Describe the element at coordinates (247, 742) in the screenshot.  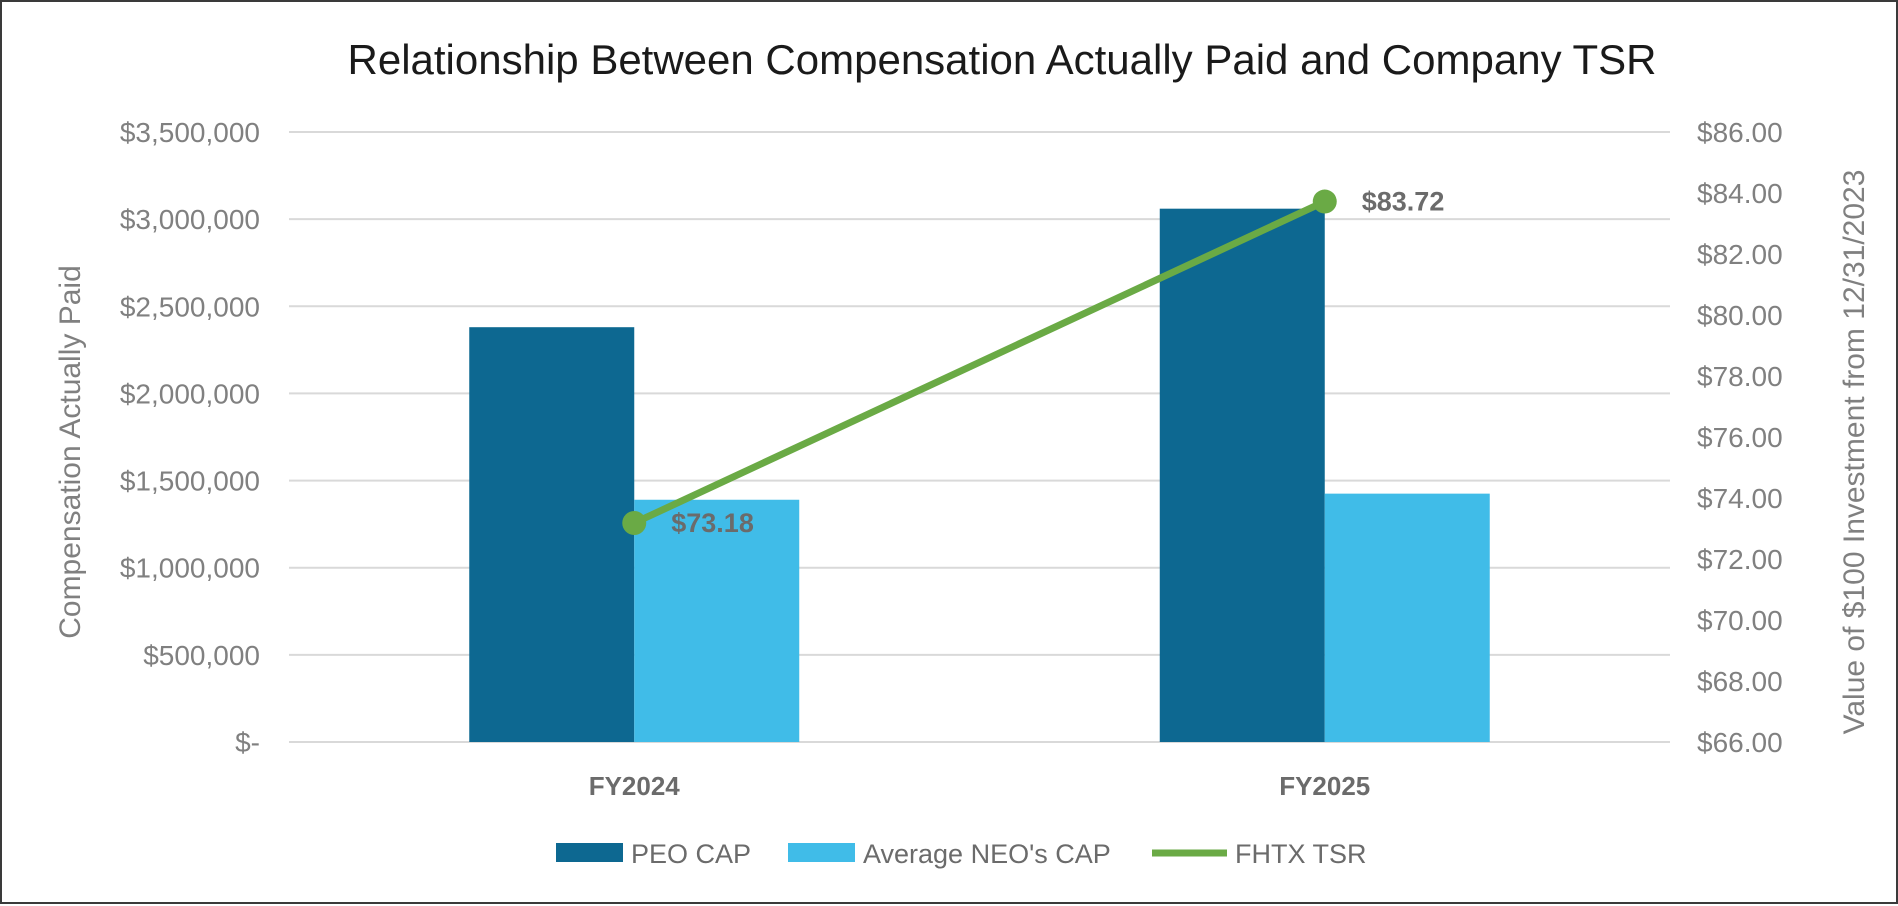
I see `left-tick-label: $-` at that location.